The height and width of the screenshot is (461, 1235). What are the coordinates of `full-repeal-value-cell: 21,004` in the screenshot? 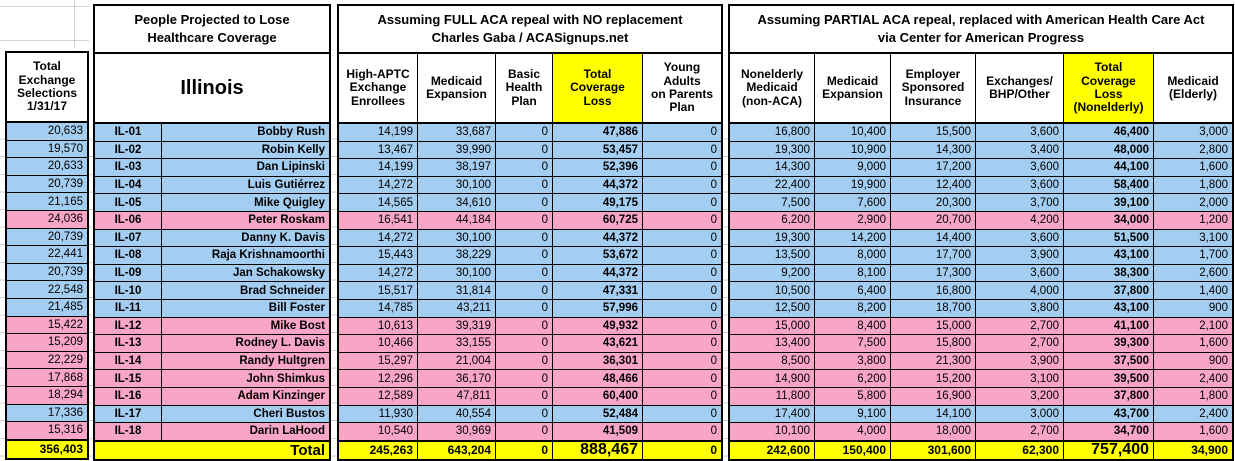 It's located at (457, 361).